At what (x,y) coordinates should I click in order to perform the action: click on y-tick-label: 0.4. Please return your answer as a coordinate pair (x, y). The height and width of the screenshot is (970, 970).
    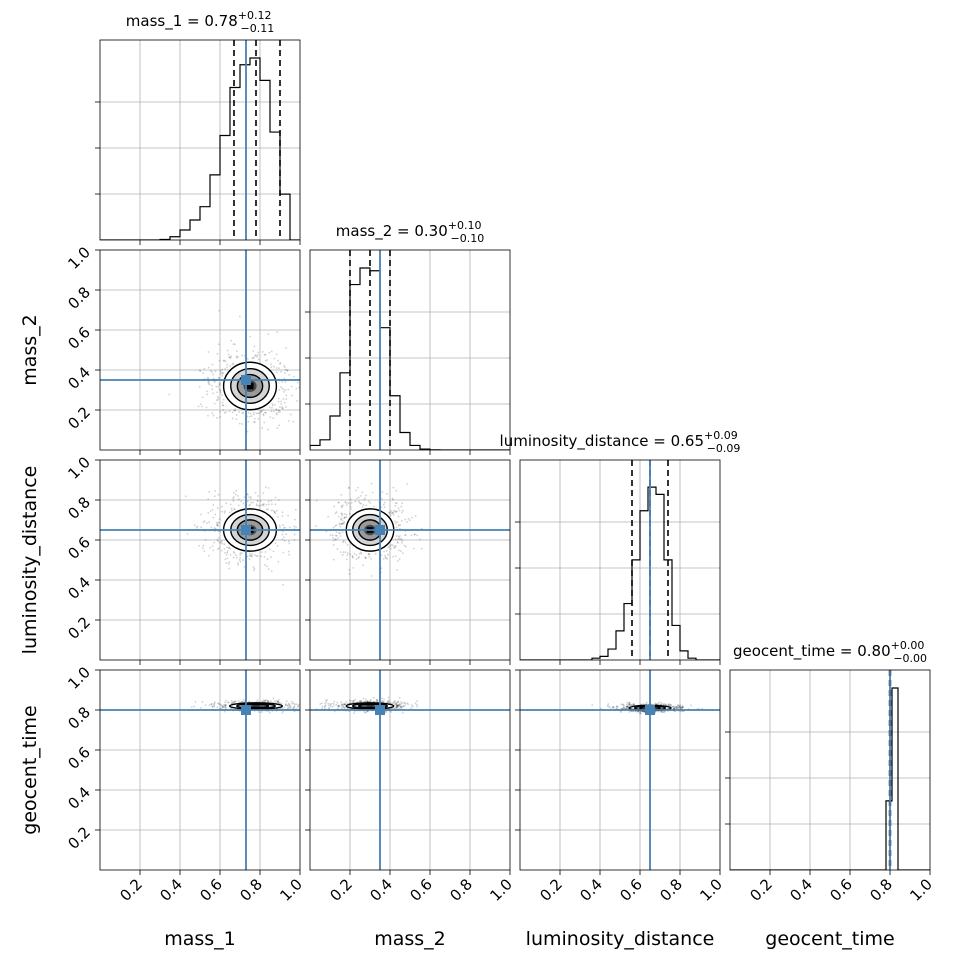
    Looking at the image, I should click on (79, 378).